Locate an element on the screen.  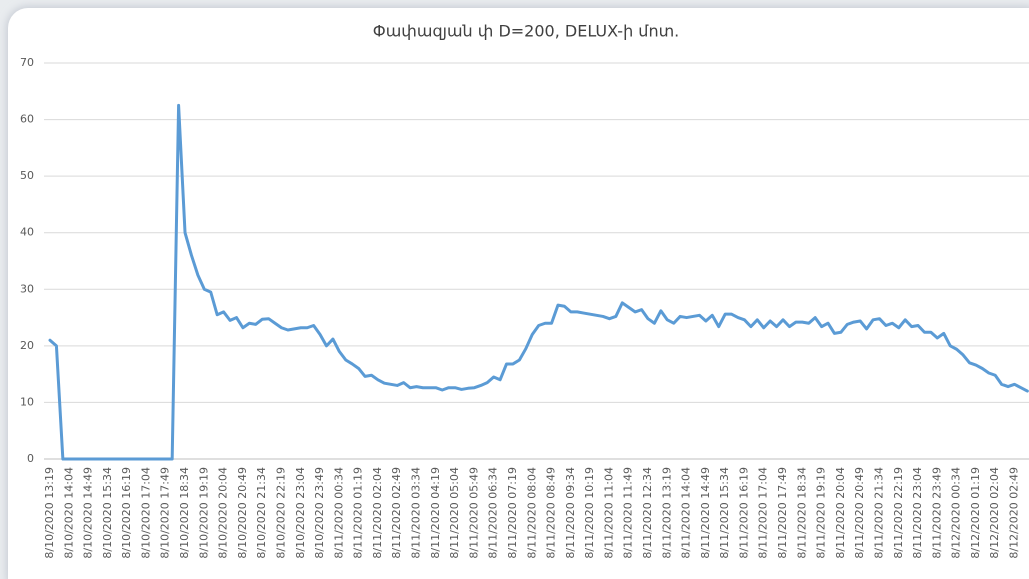
x-tick-label: 8/10/2020 17:04 is located at coordinates (145, 513).